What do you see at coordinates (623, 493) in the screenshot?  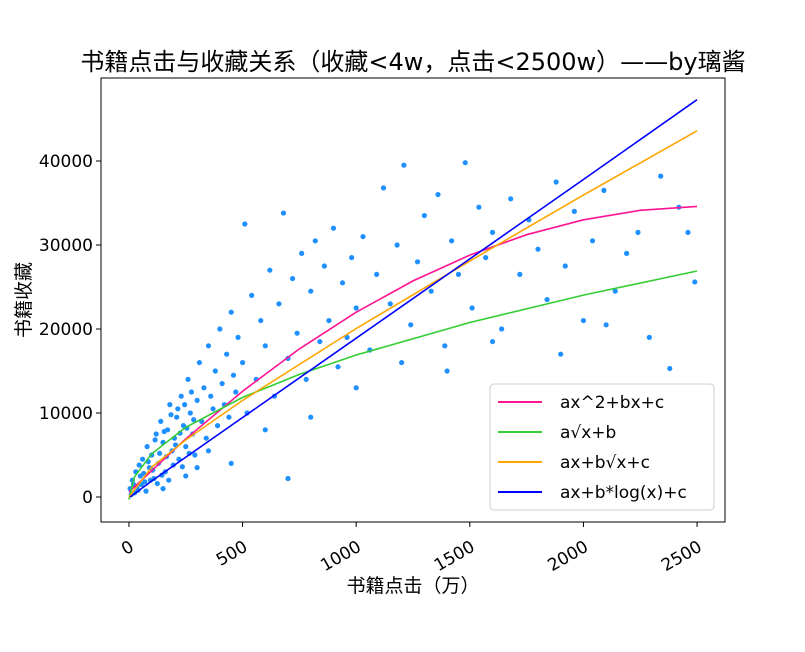 I see `legend-label: ax+b*log(x)+c` at bounding box center [623, 493].